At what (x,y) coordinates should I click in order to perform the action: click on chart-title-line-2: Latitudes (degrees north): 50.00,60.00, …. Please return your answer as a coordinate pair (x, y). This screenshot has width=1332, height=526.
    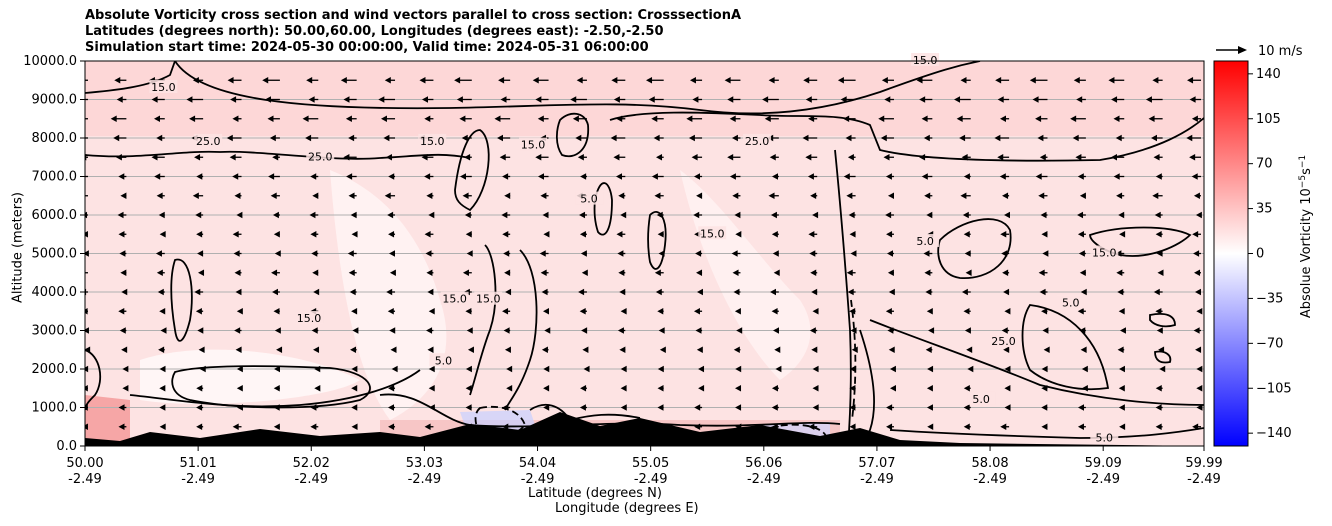
    Looking at the image, I should click on (374, 31).